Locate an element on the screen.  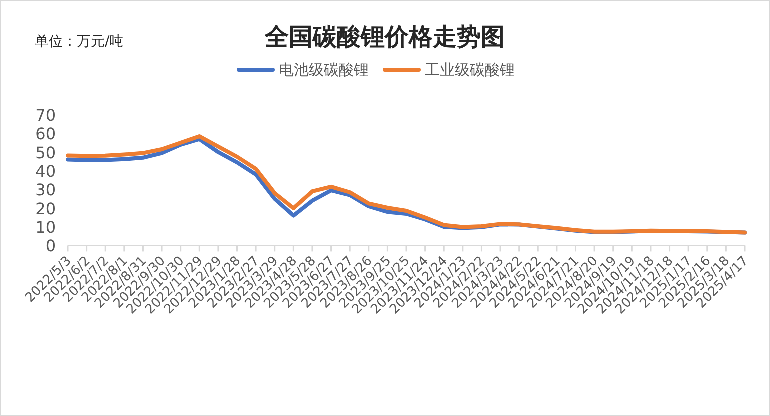
y-tick-label: 50 is located at coordinates (46, 152).